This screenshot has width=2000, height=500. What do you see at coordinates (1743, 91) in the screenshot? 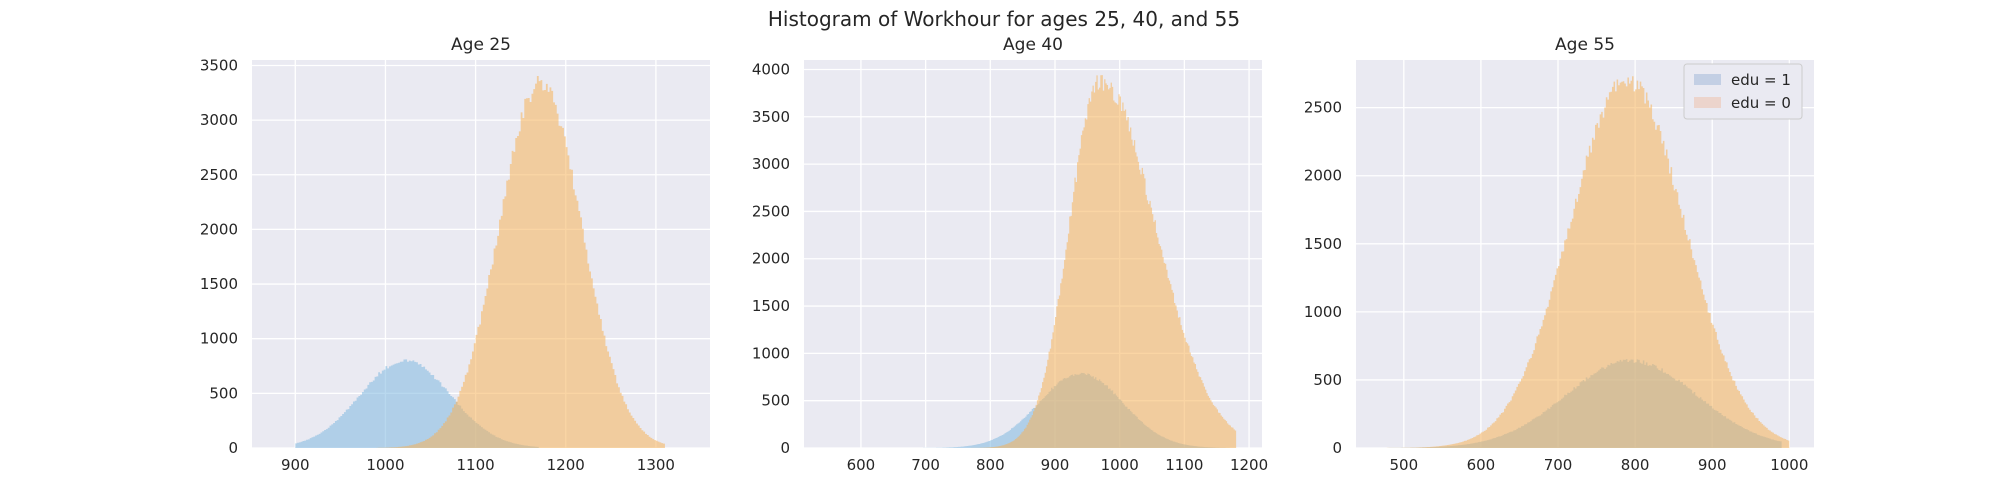
I see `legend: edu = 1 edu = 0` at bounding box center [1743, 91].